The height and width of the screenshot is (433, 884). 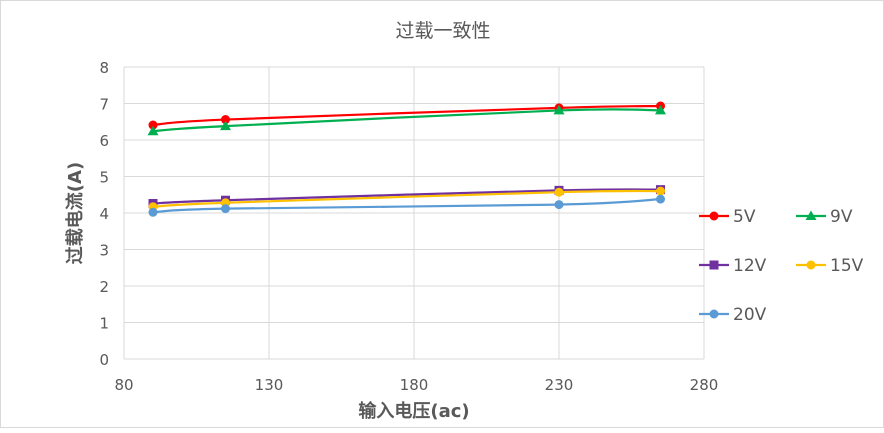 What do you see at coordinates (104, 178) in the screenshot?
I see `y-tick-label: 5` at bounding box center [104, 178].